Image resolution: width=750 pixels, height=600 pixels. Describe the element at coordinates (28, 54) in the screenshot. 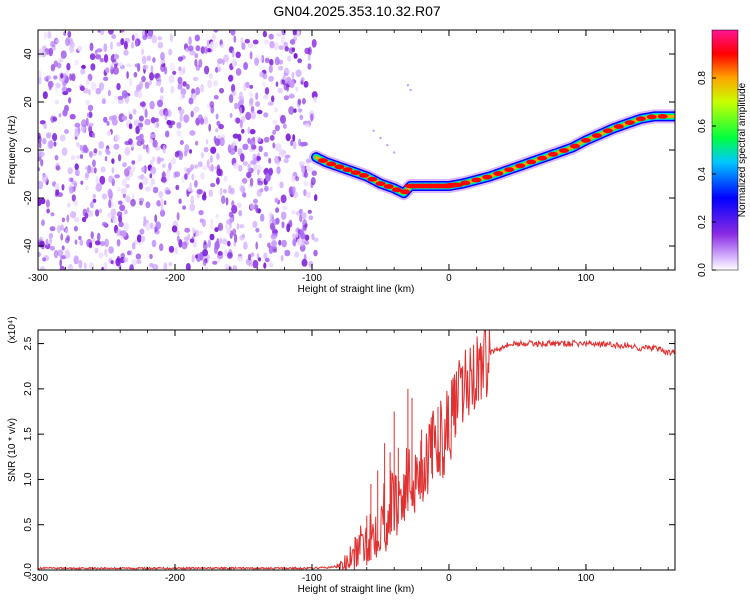

I see `y-tick-label: 40` at that location.